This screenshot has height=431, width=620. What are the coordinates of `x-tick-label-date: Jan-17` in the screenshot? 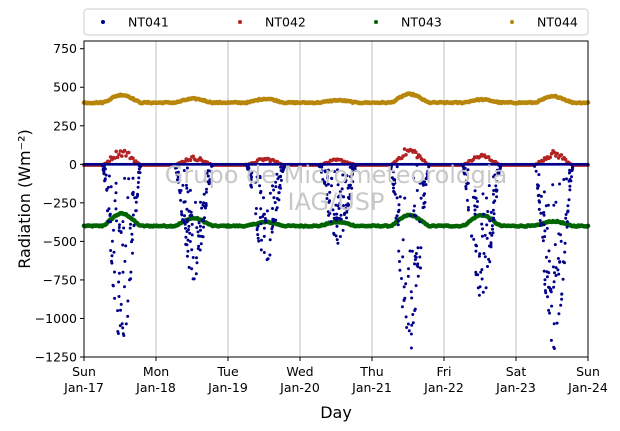 It's located at (83, 387).